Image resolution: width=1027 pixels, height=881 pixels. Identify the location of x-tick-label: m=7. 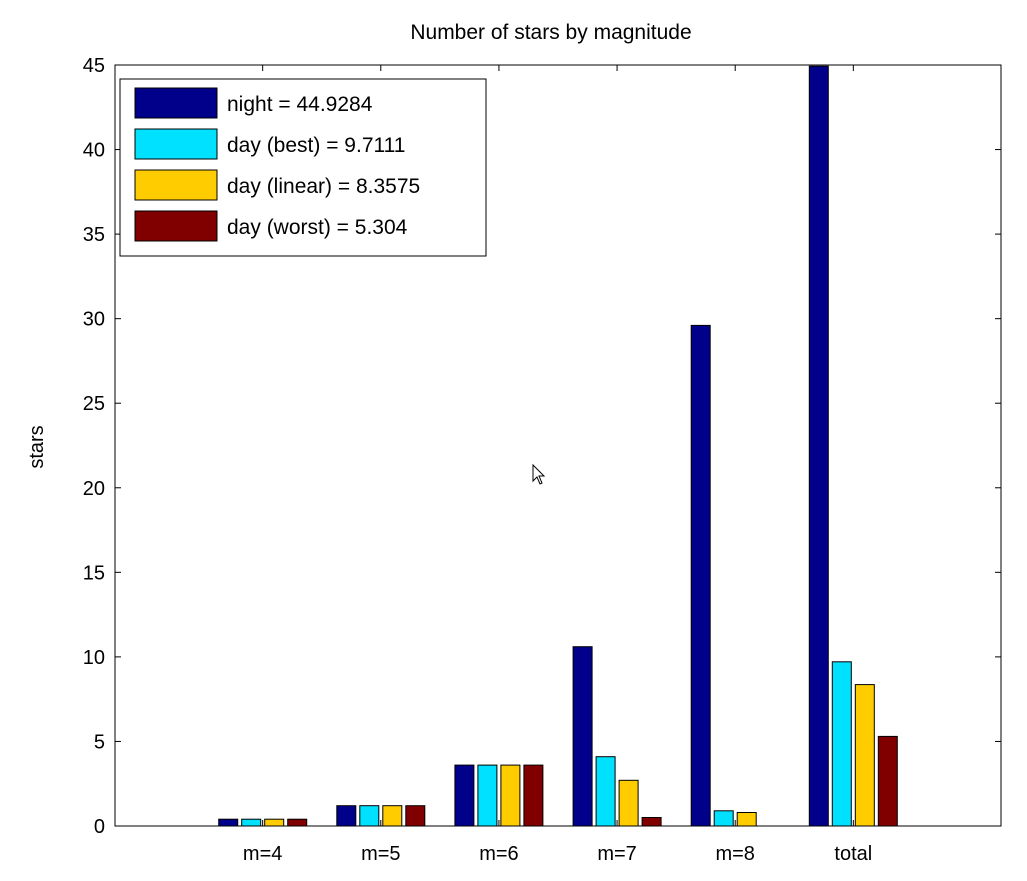
(616, 854).